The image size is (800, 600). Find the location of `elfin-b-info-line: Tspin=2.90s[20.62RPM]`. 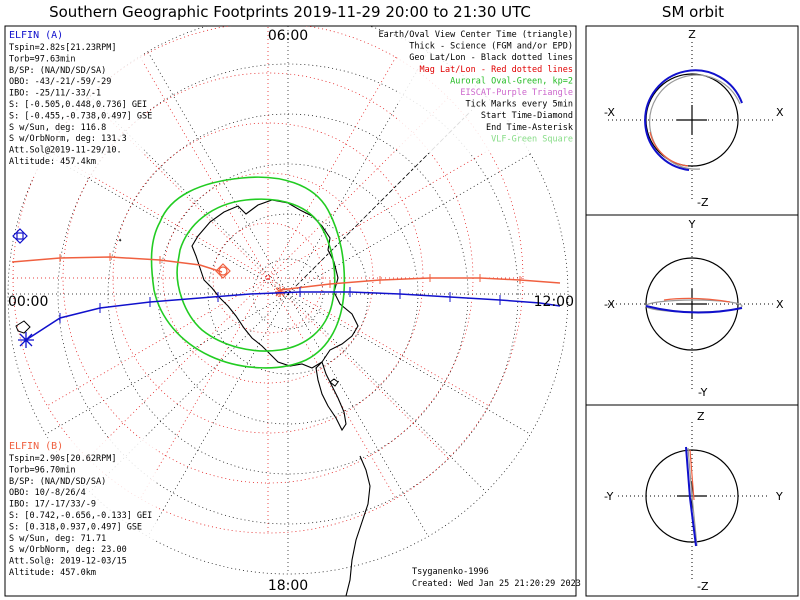

elfin-b-info-line: Tspin=2.90s[20.62RPM] is located at coordinates (62, 459).